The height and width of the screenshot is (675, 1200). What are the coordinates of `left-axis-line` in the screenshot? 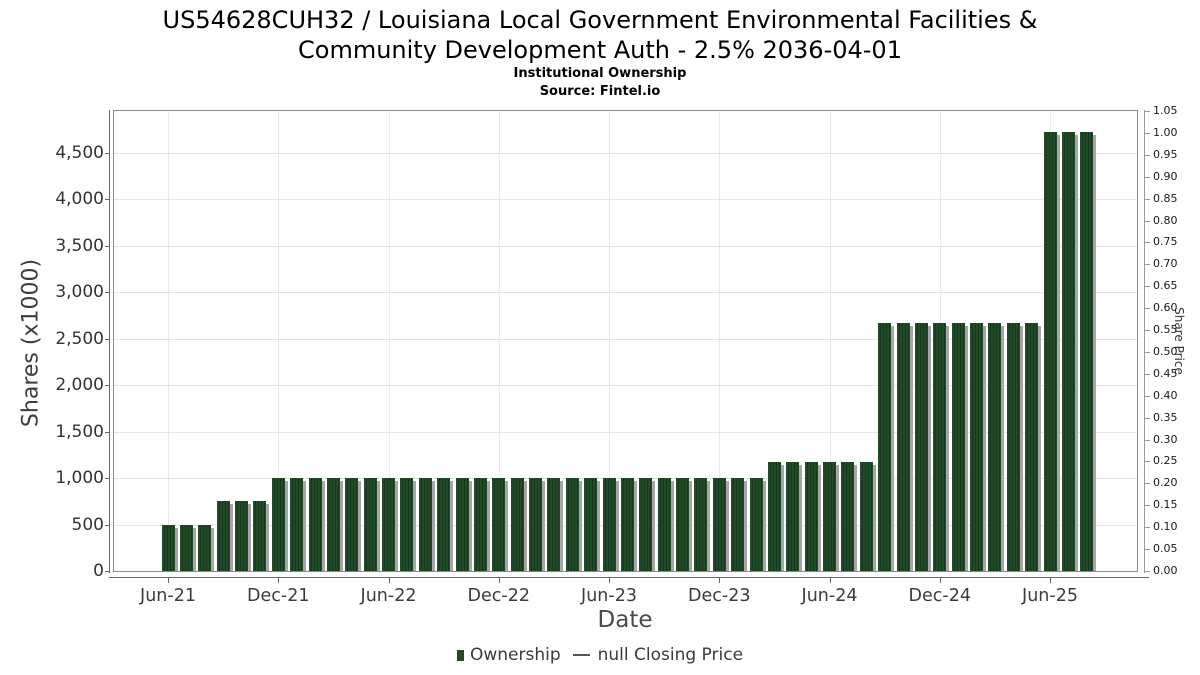 It's located at (109, 341).